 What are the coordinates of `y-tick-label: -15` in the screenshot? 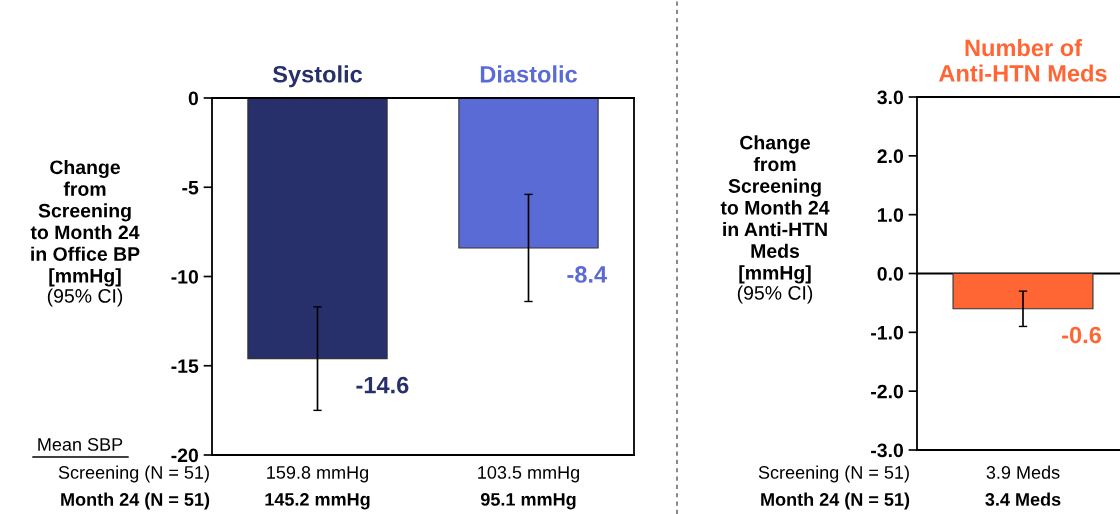 It's located at (185, 366).